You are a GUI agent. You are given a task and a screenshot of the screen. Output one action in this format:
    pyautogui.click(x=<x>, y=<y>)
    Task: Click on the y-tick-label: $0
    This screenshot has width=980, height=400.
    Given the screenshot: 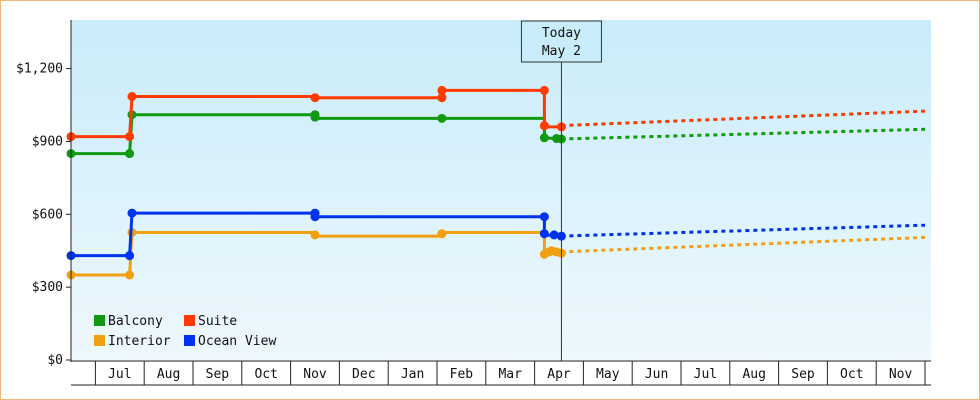 What is the action you would take?
    pyautogui.click(x=55, y=360)
    